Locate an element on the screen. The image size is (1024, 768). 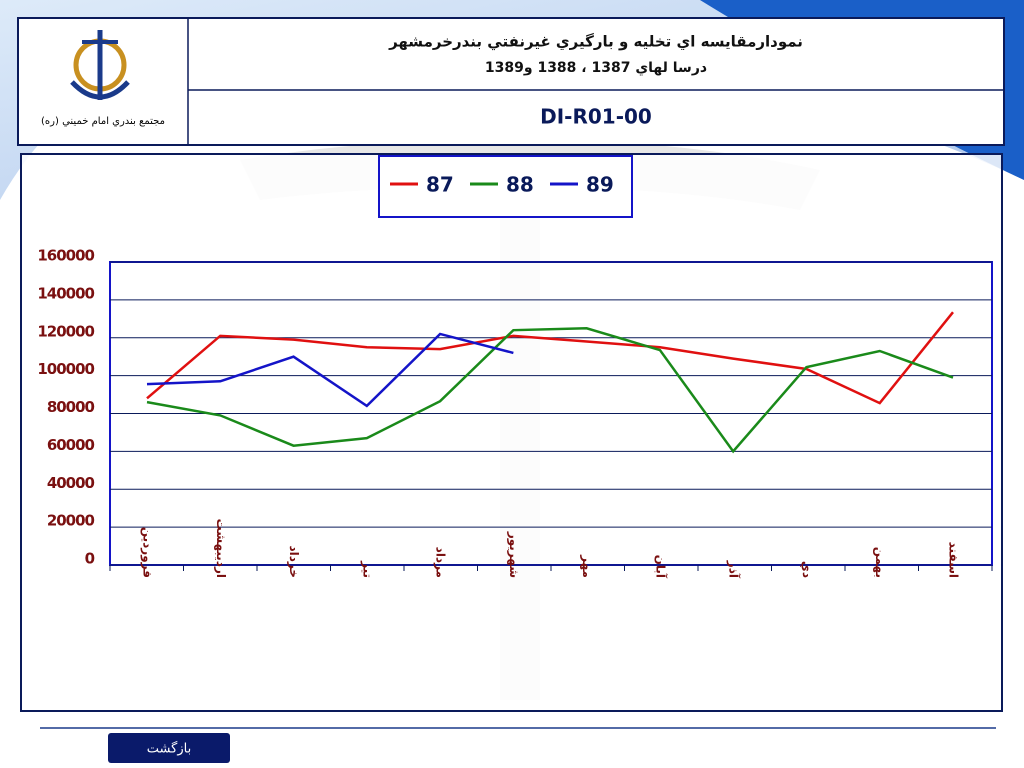
legend-label: 89 is located at coordinates (600, 185).